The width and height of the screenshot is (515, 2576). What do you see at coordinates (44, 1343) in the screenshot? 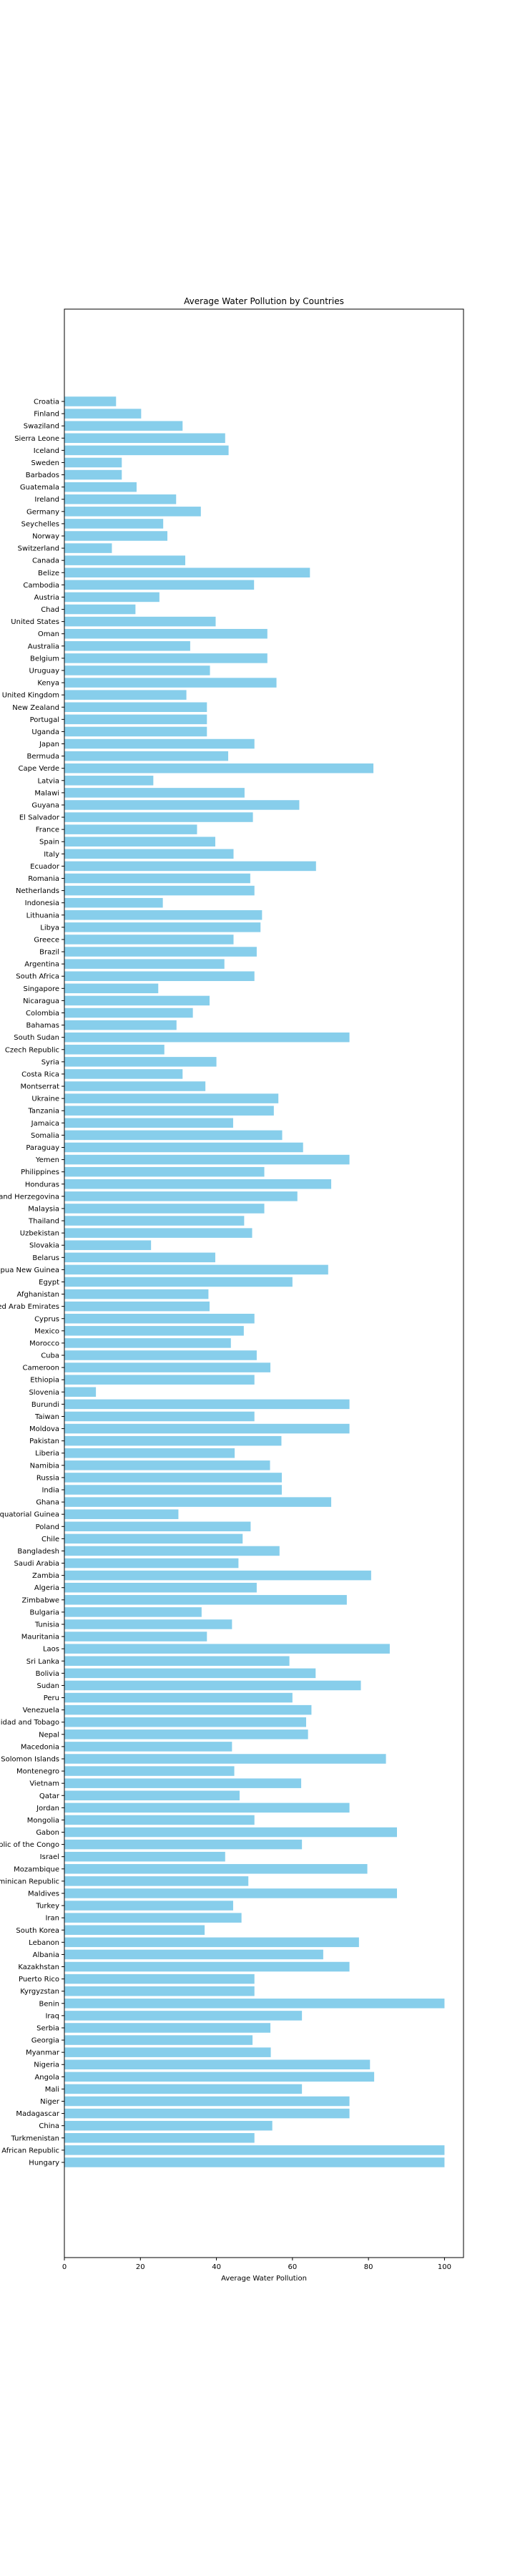
I see `y-tick-label: Morocco` at bounding box center [44, 1343].